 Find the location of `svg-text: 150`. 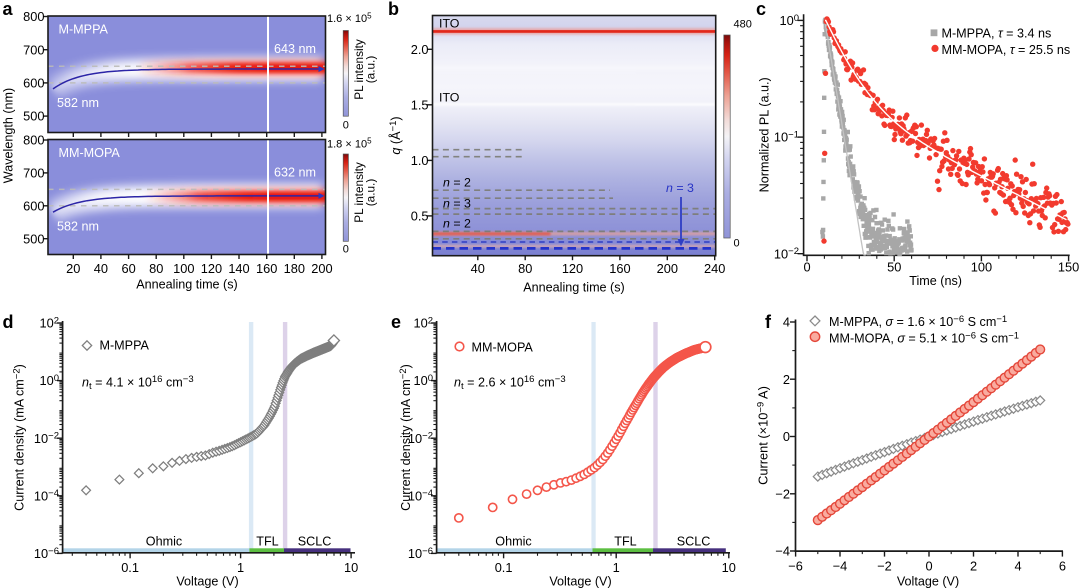

svg-text: 150 is located at coordinates (1068, 266).